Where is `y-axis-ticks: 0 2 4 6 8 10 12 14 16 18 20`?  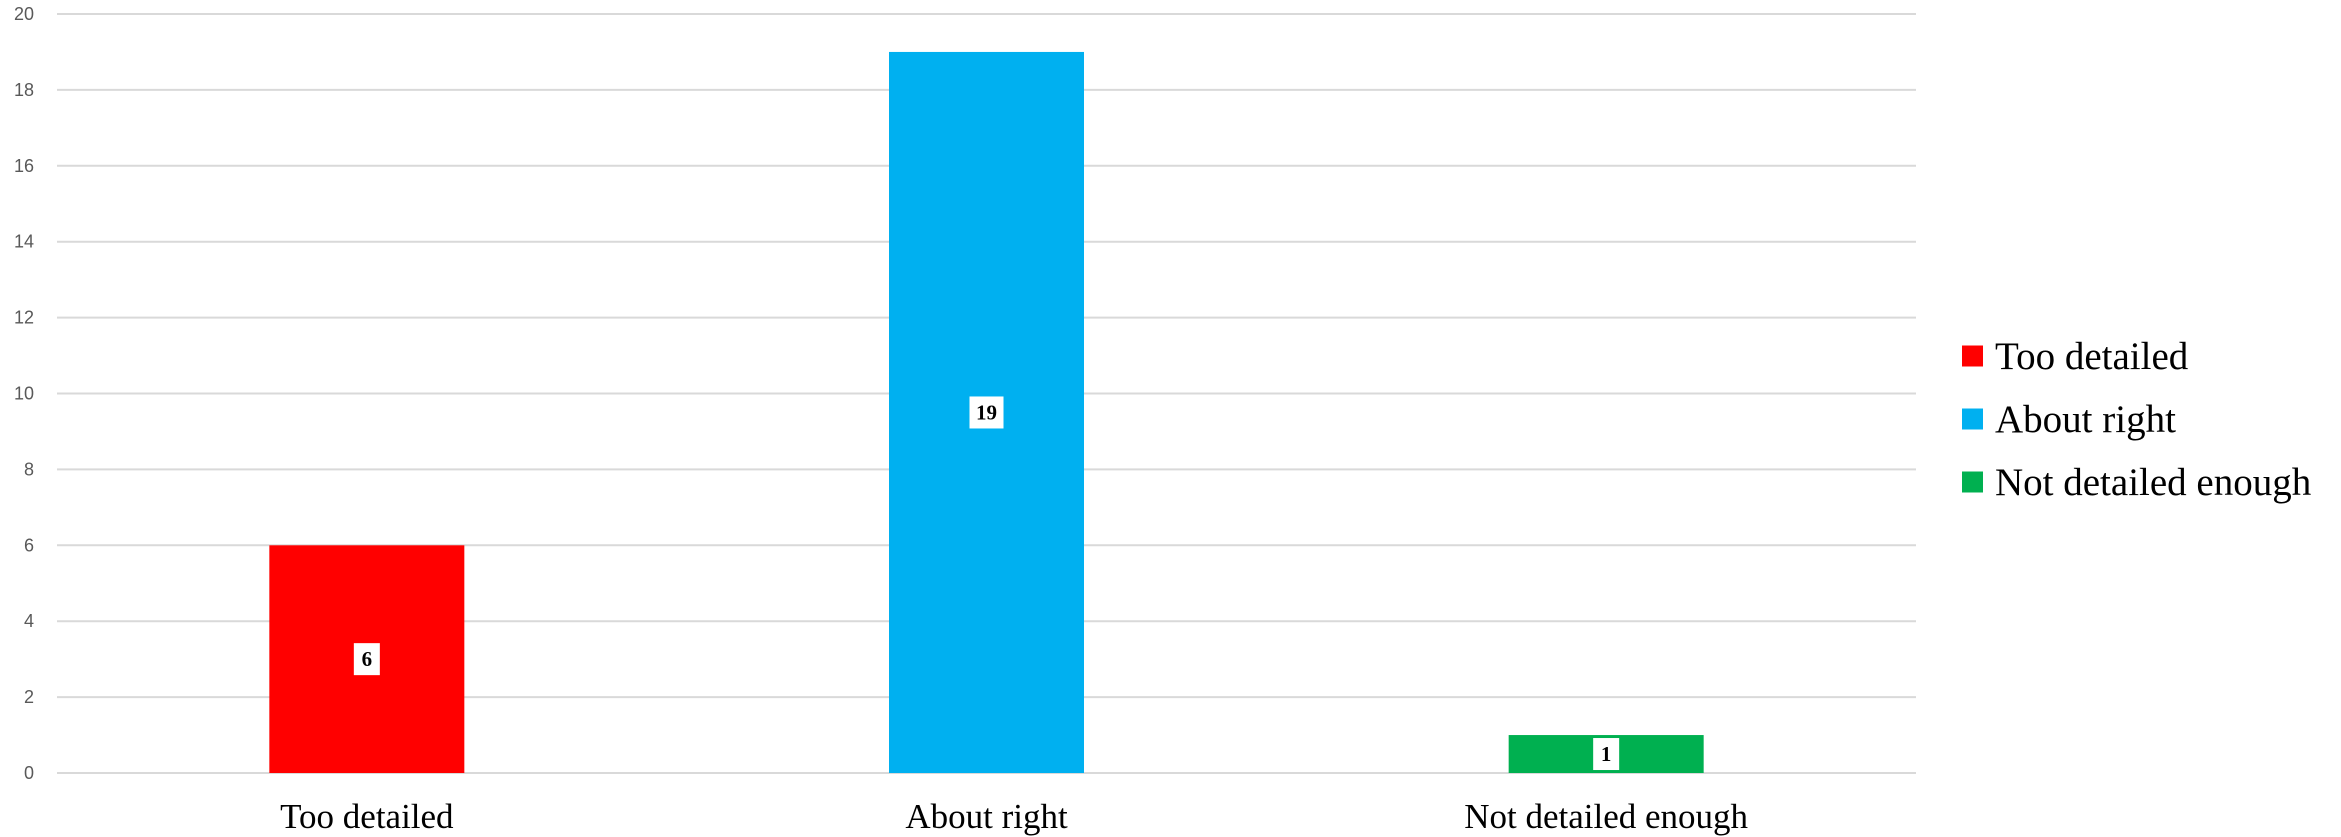
y-axis-ticks: 0 2 4 6 8 10 12 14 16 18 20 is located at coordinates (24, 393).